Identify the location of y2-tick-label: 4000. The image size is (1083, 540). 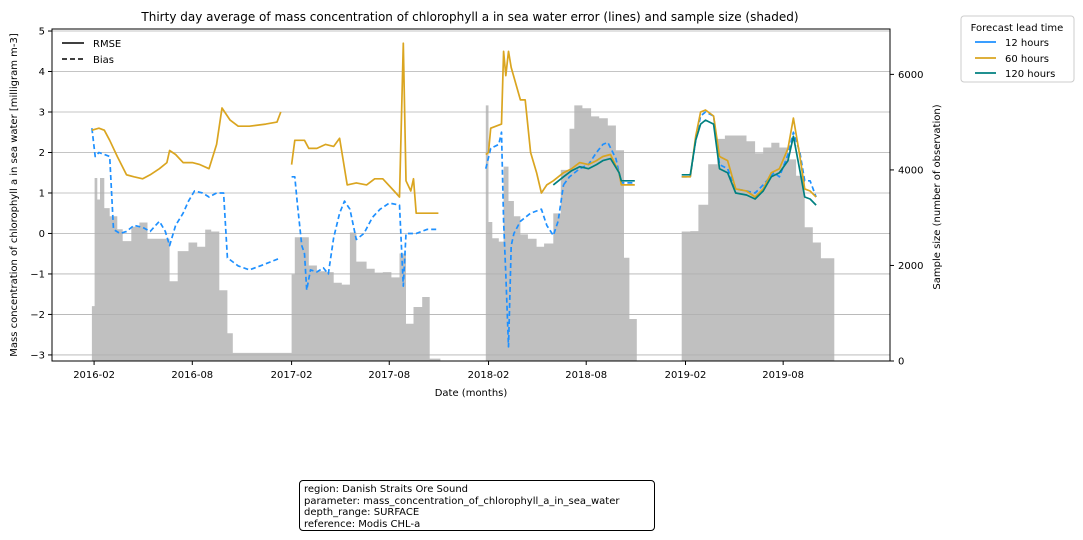
(910, 170).